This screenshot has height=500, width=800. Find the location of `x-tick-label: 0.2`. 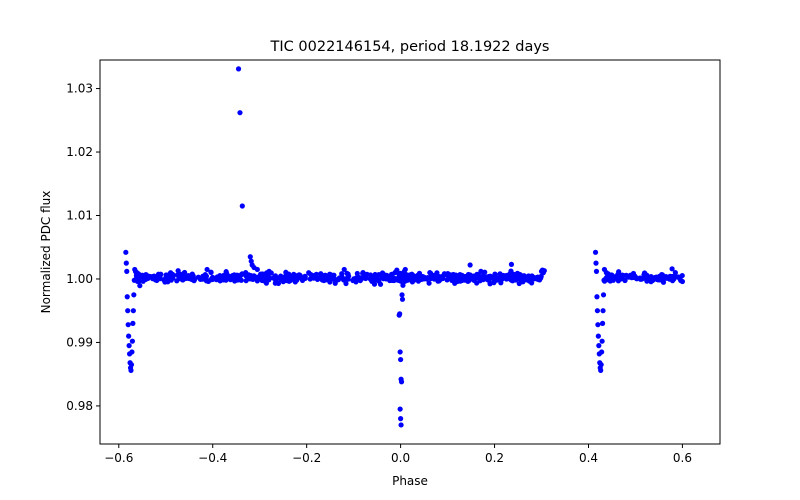

x-tick-label: 0.2 is located at coordinates (494, 458).